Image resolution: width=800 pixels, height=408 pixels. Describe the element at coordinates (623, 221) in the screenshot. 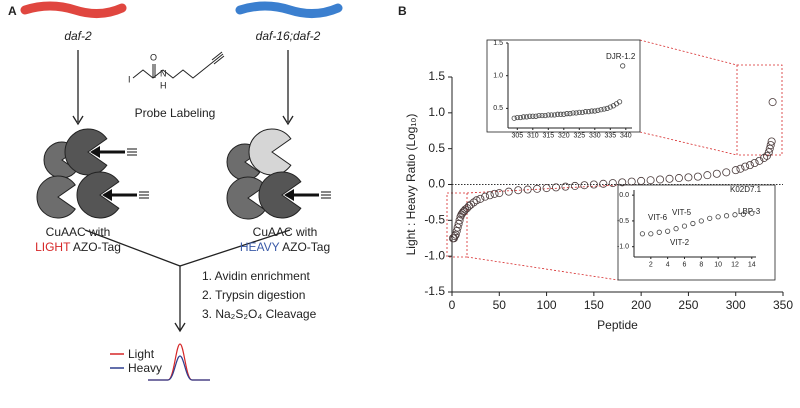

I see `y-tick-label: -0.5` at that location.